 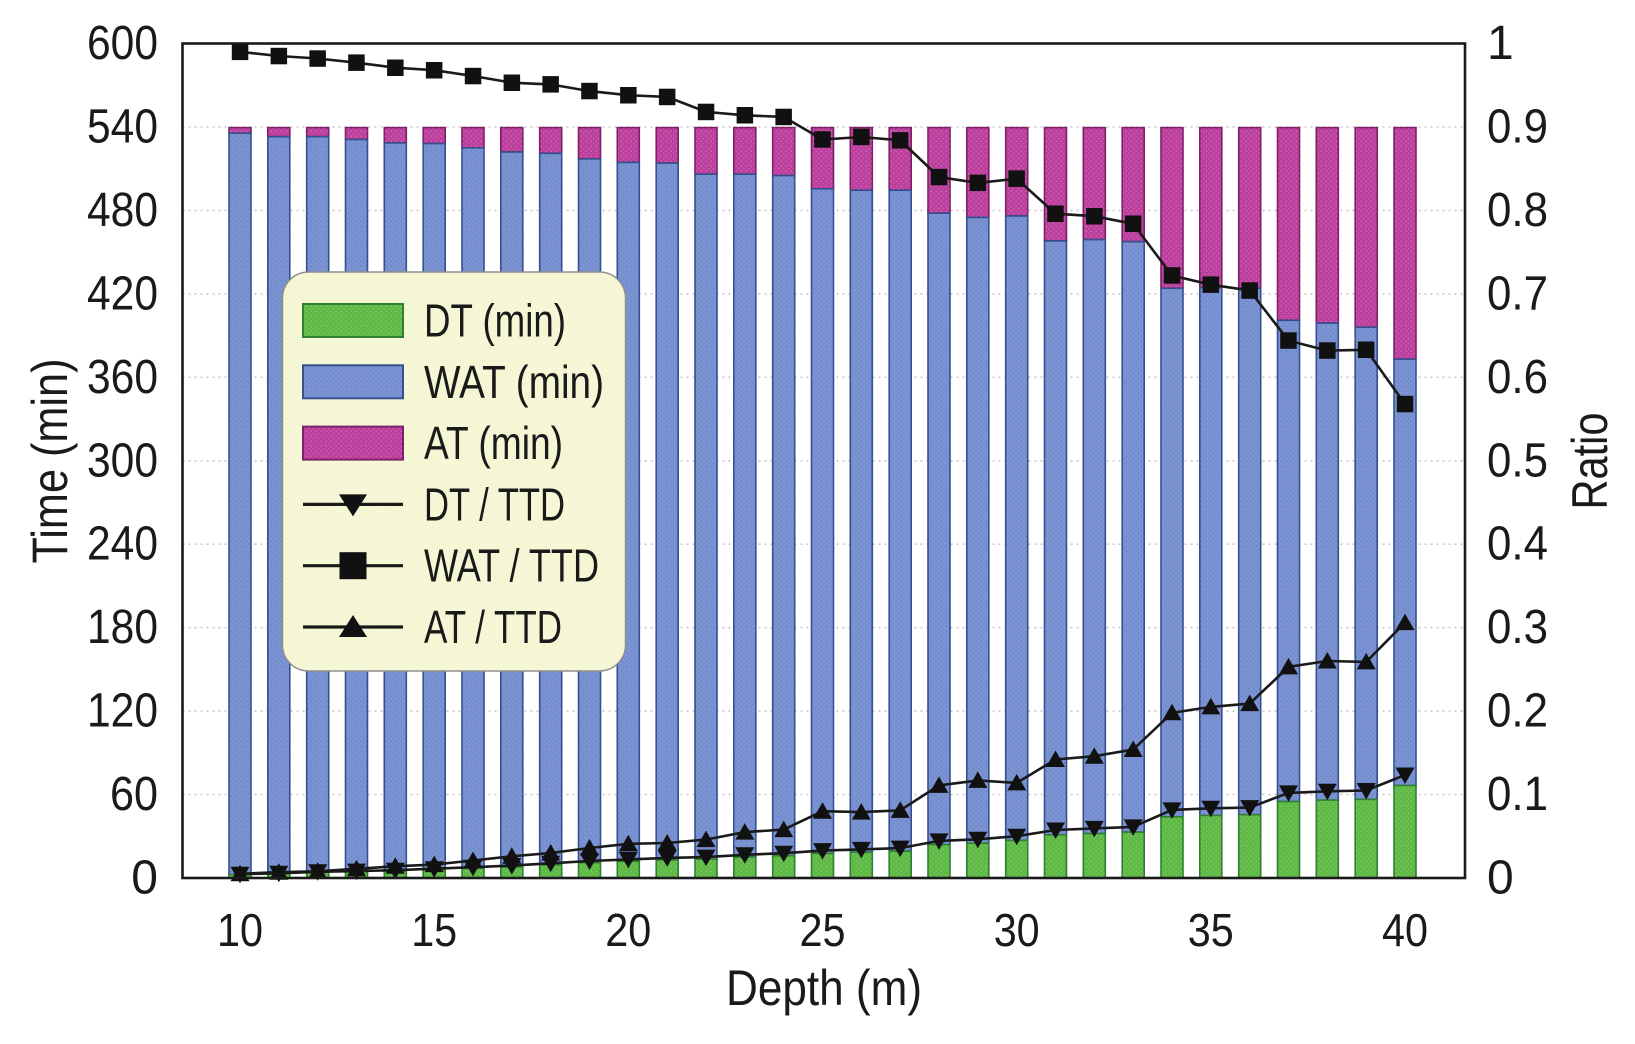 I want to click on svg-text: WAT (min), so click(x=514, y=382).